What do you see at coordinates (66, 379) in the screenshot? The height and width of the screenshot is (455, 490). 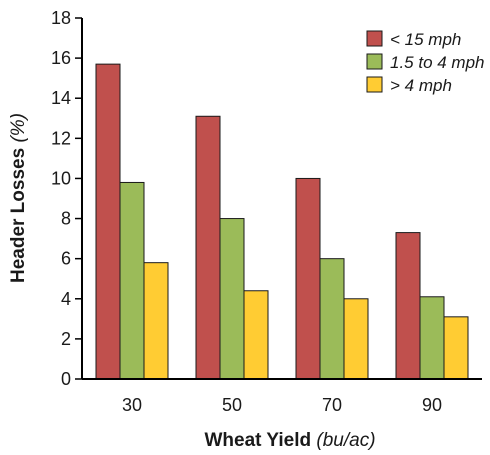 I see `y-tick-label-0: 0` at bounding box center [66, 379].